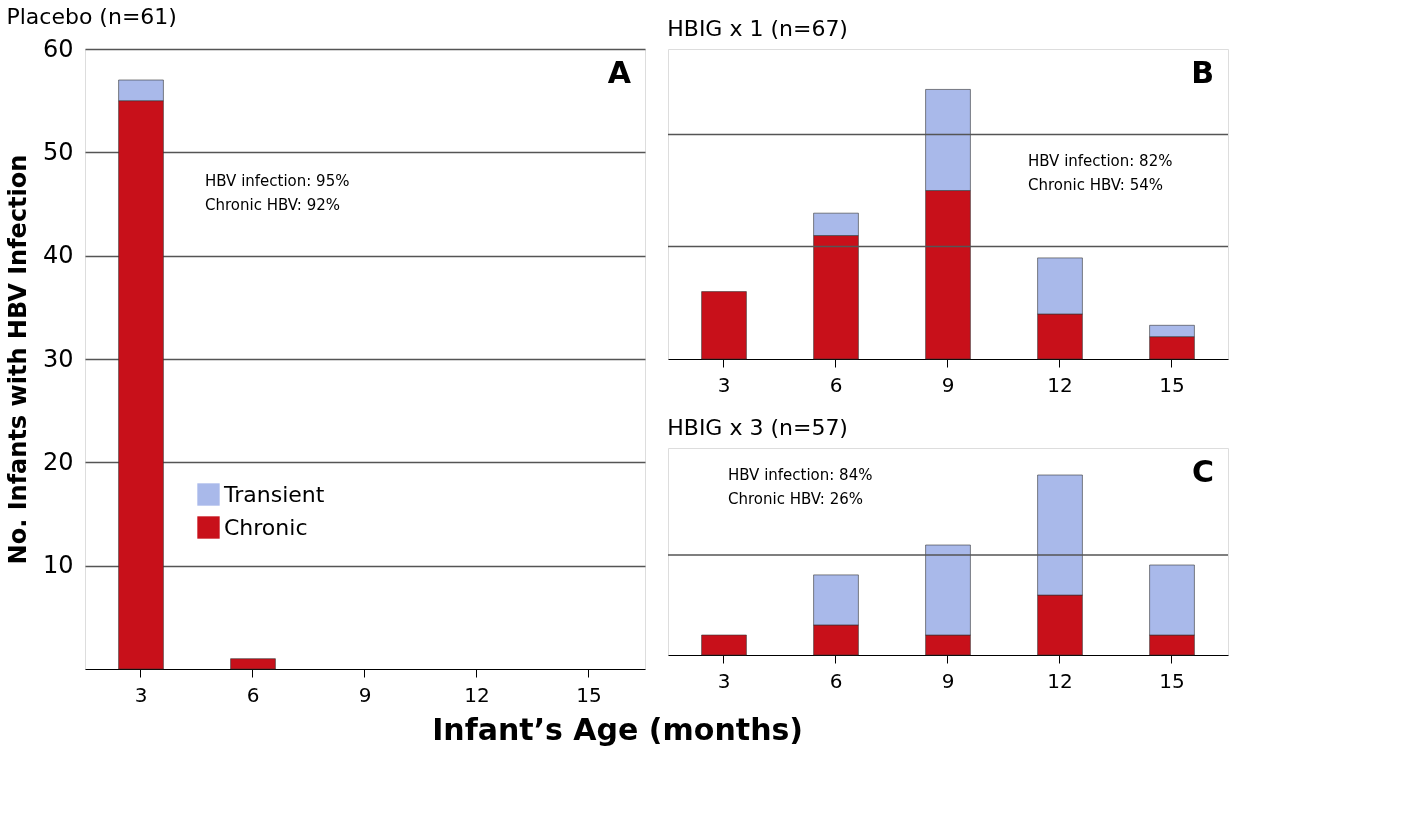  Describe the element at coordinates (58, 151) in the screenshot. I see `y-tick-label: 50` at that location.